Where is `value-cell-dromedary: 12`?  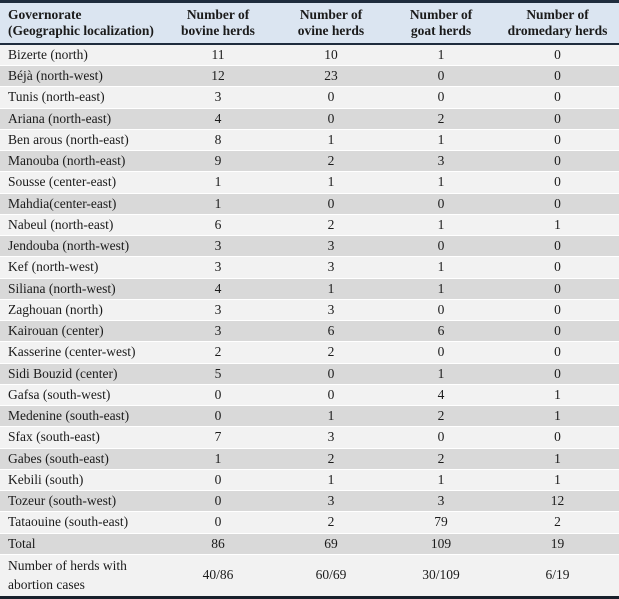 value-cell-dromedary: 12 is located at coordinates (557, 501).